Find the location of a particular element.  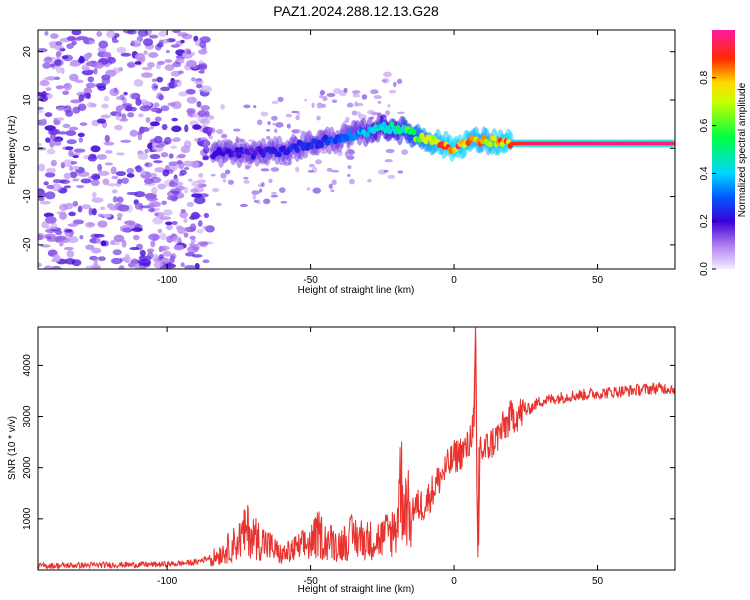

spectrogram-xlabel: Height of straight line (km) is located at coordinates (356, 290).